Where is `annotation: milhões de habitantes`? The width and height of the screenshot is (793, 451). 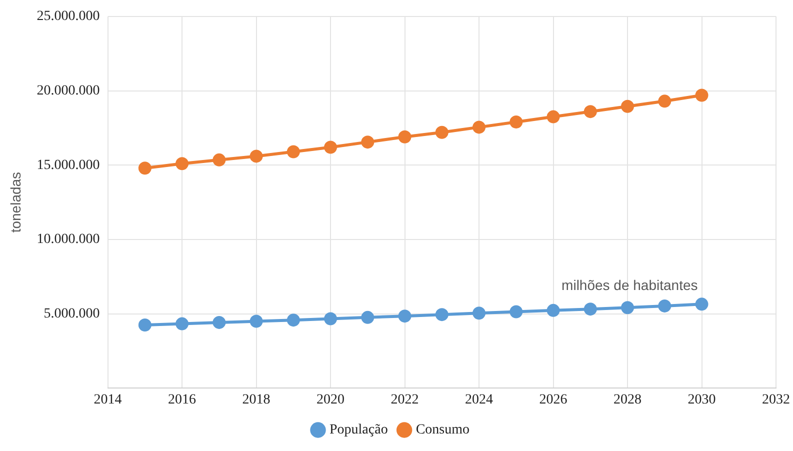
annotation: milhões de habitantes is located at coordinates (630, 285).